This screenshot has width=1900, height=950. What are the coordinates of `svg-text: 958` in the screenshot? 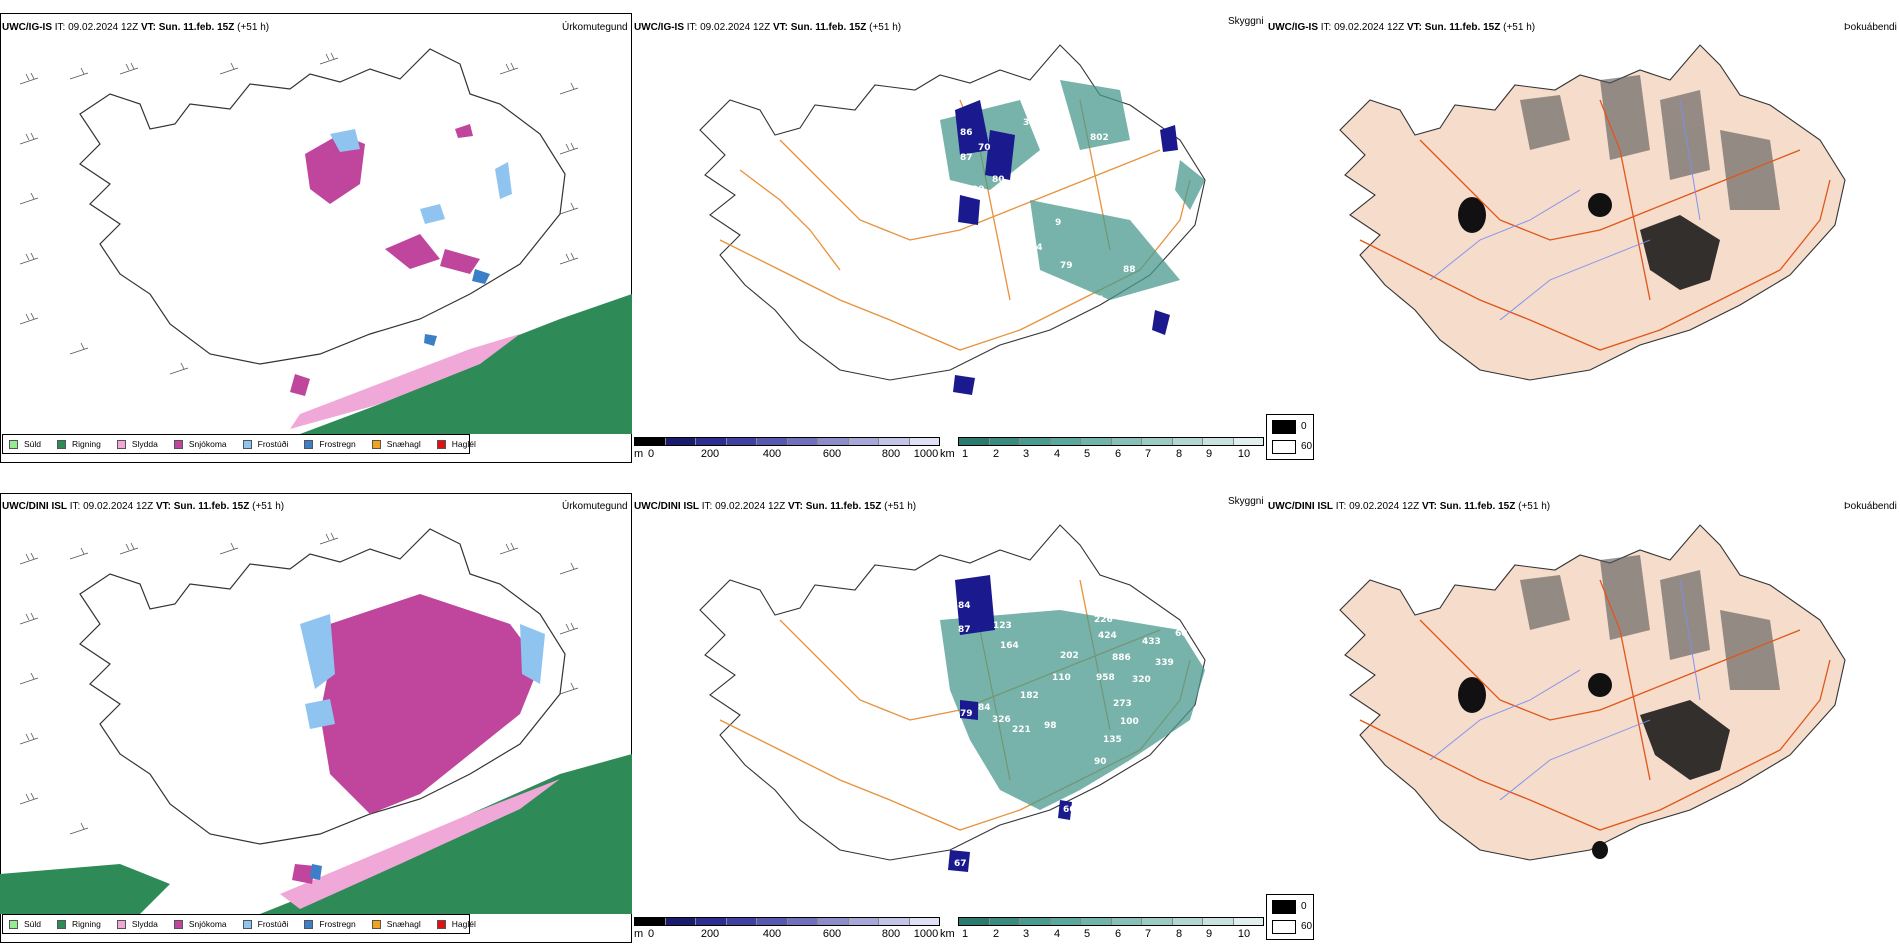 It's located at (1105, 678).